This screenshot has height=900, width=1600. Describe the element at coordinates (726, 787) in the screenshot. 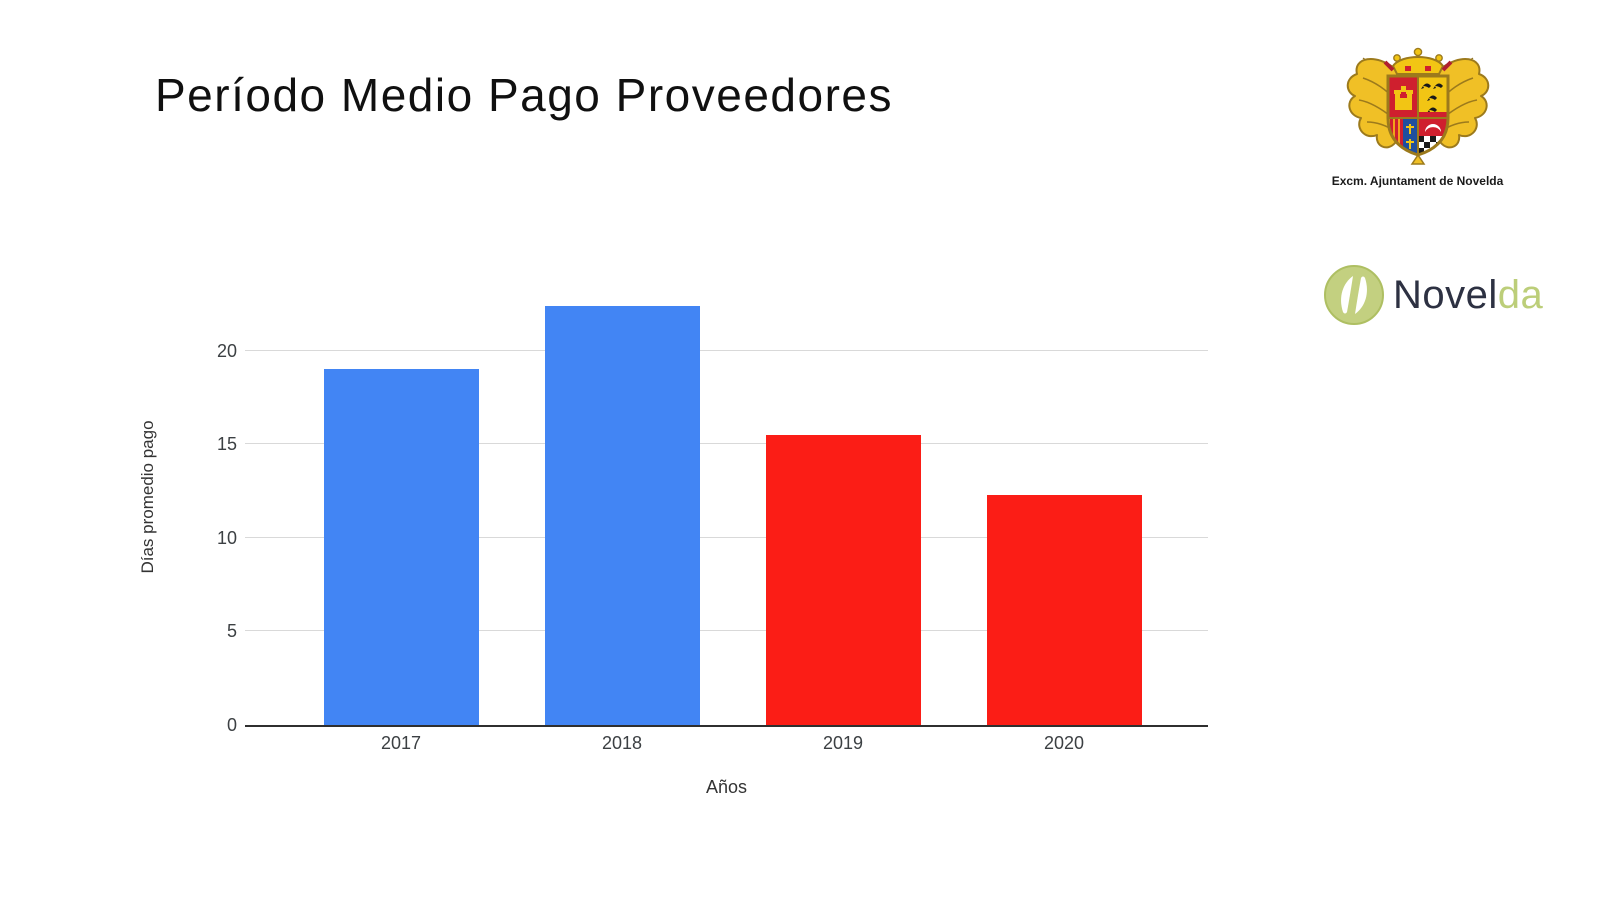

I see `x-axis-title: Años` at that location.